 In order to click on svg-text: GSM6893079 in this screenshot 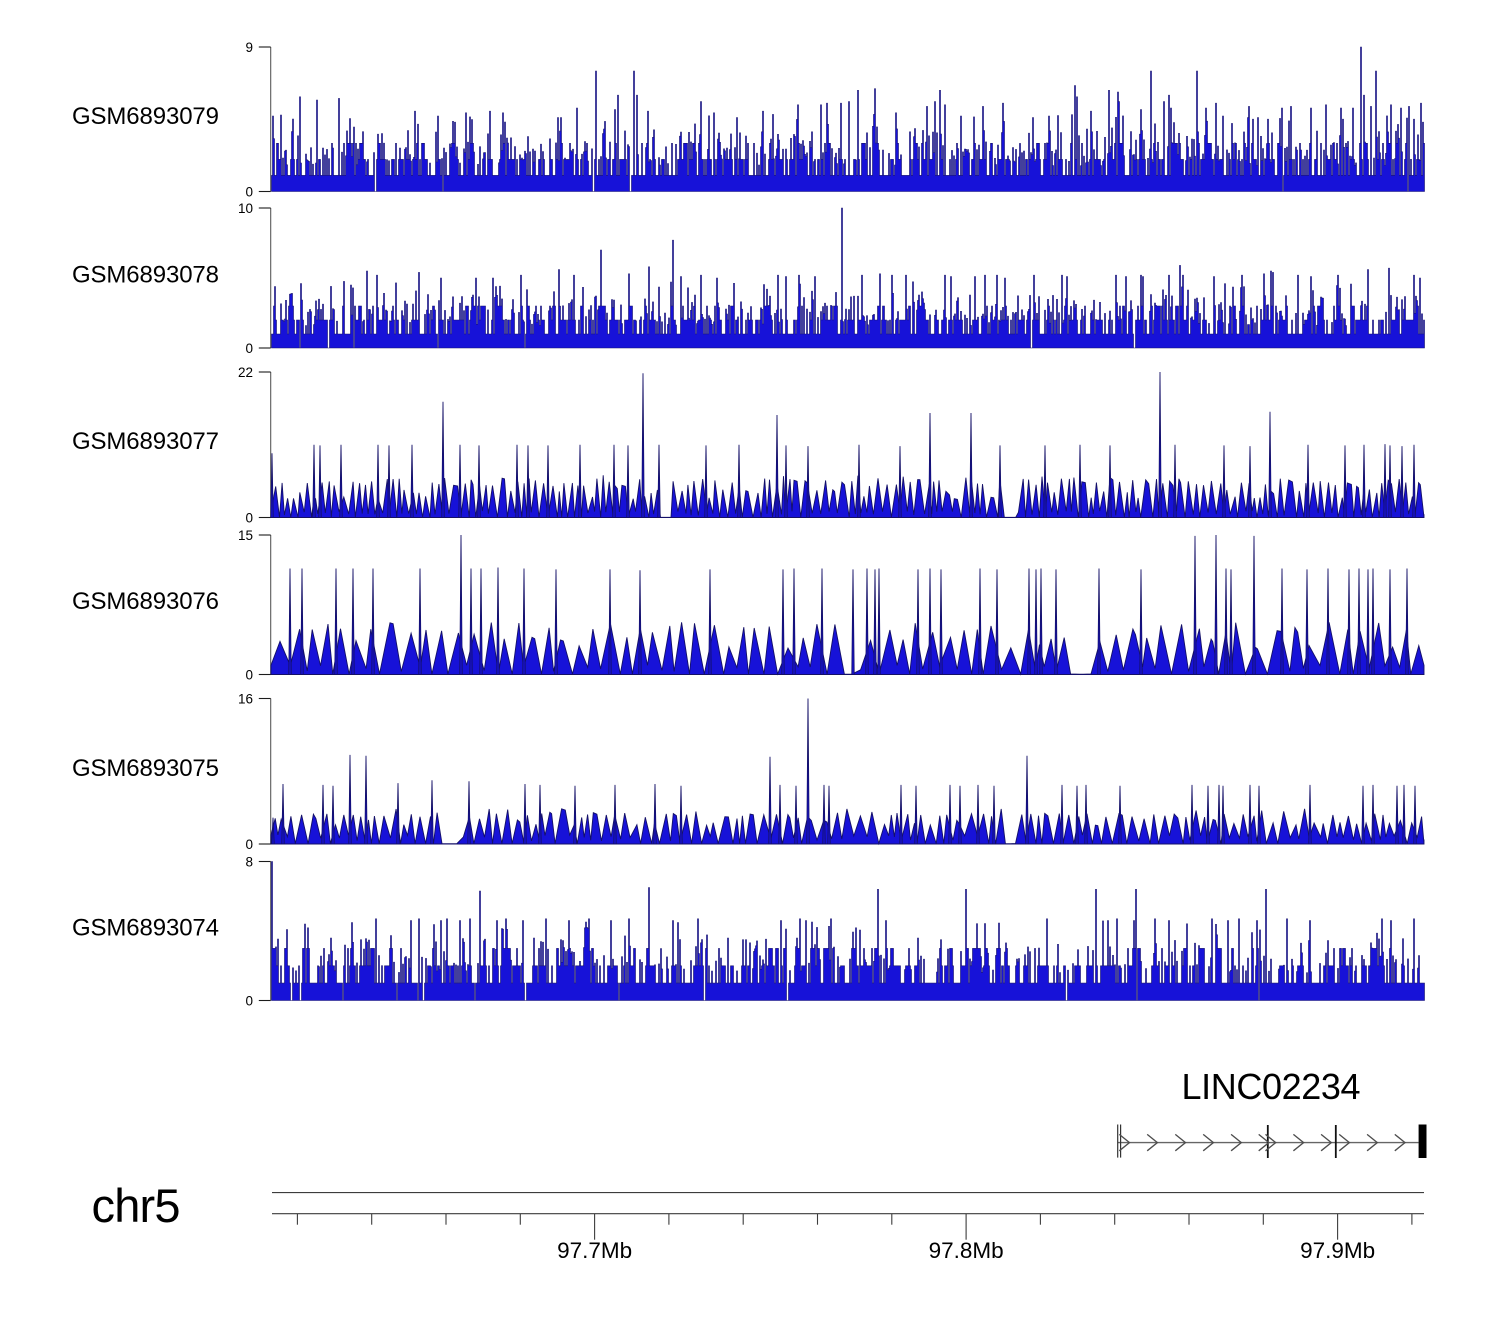, I will do `click(145, 116)`.